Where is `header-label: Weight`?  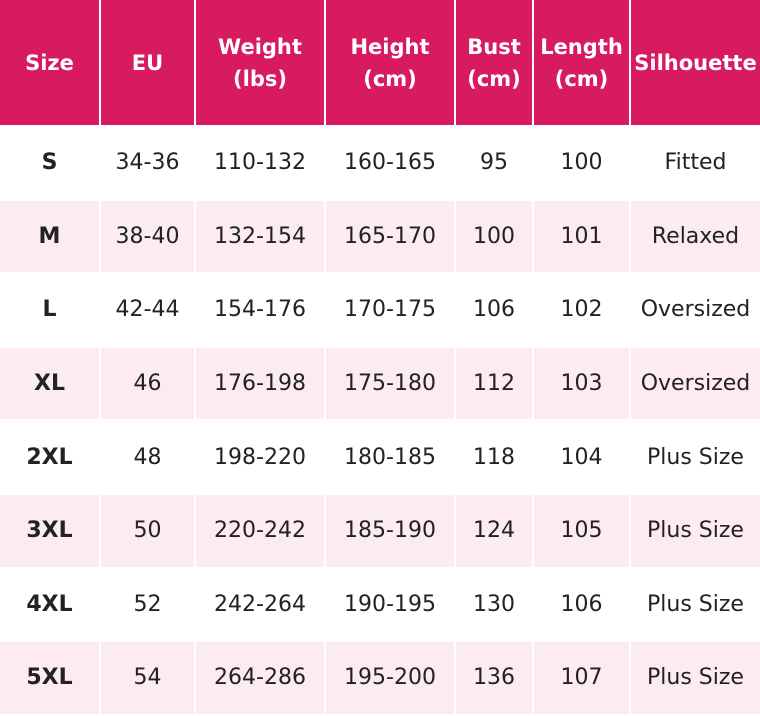 header-label: Weight is located at coordinates (260, 46).